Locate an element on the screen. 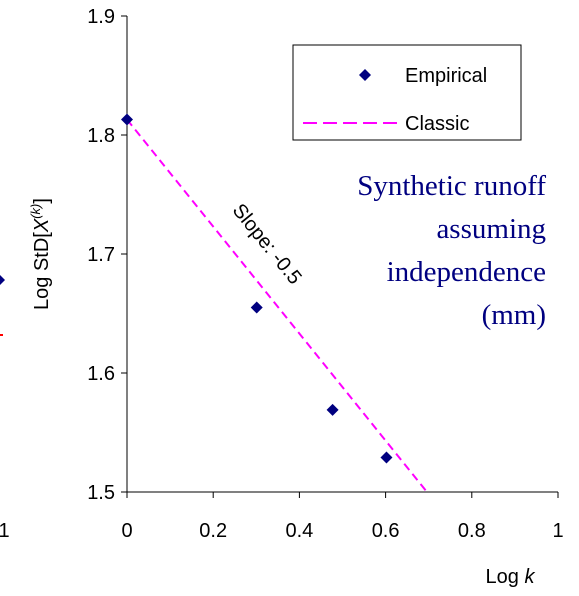 This screenshot has height=596, width=579. annotation: Synthetic runoff is located at coordinates (451, 186).